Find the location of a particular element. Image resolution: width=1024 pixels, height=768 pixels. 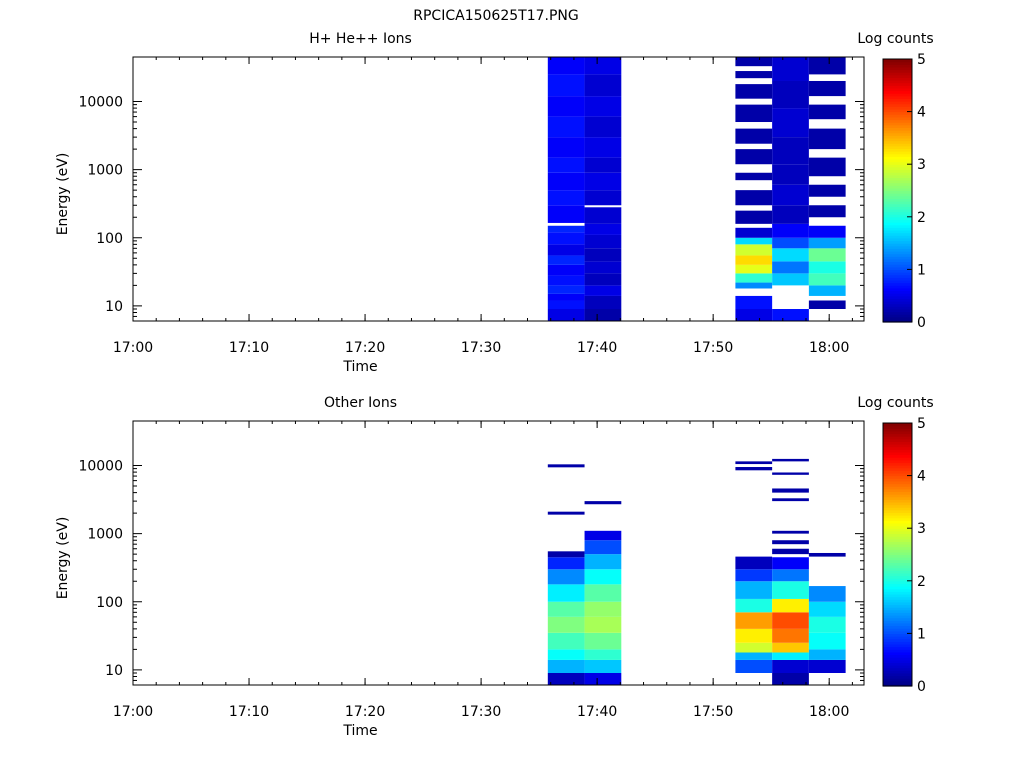

heatmap-cells is located at coordinates (696, 189).